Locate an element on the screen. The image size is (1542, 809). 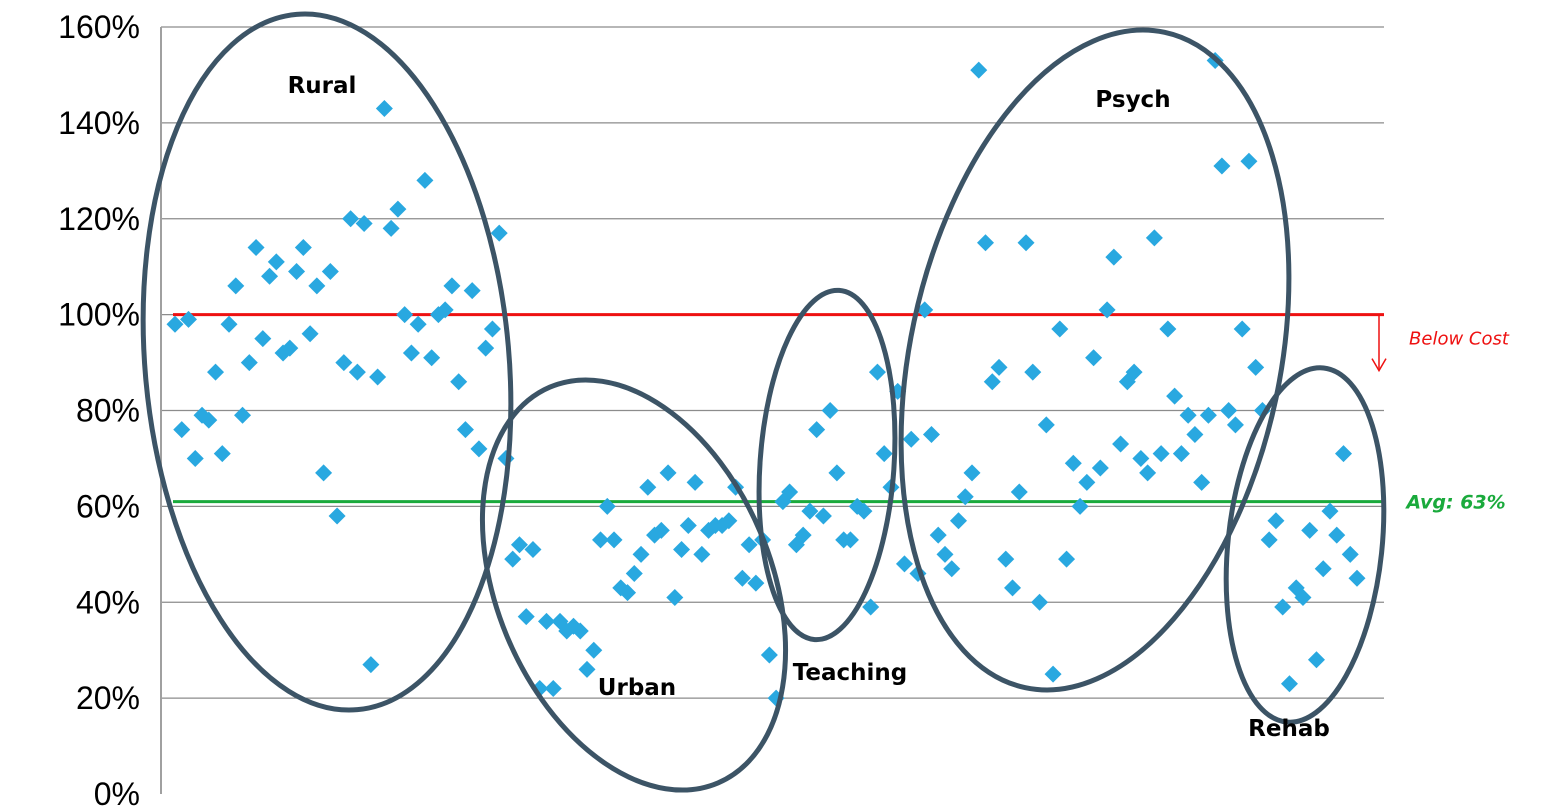
ellipse-teaching is located at coordinates (827, 465).